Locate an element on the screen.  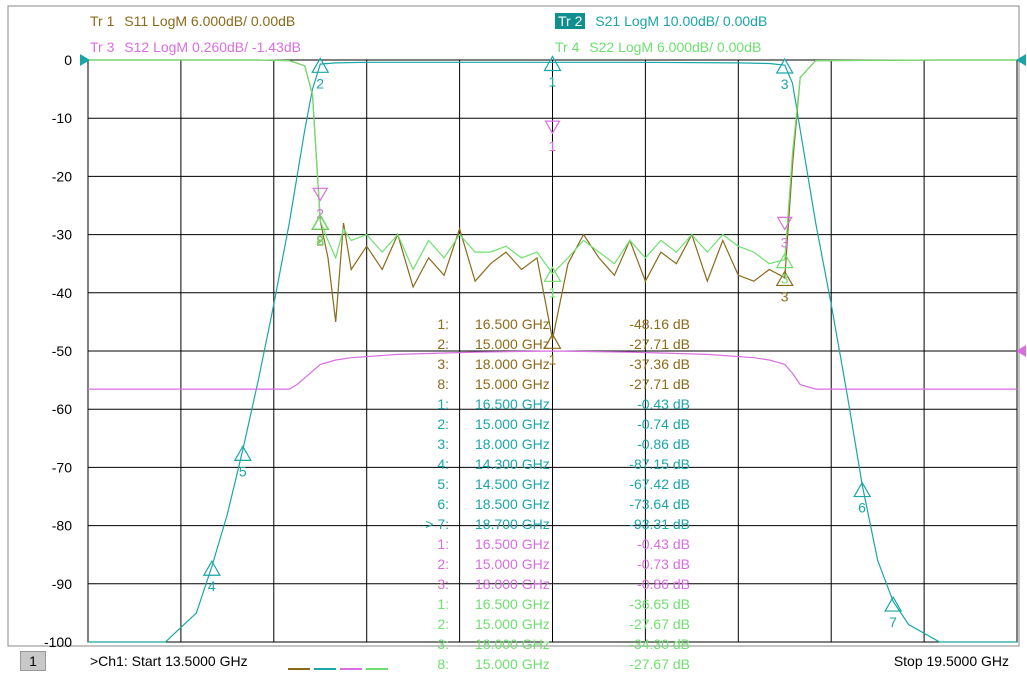
marker-row: 2: 15.000 GHz -27.67 dB is located at coordinates (565, 624).